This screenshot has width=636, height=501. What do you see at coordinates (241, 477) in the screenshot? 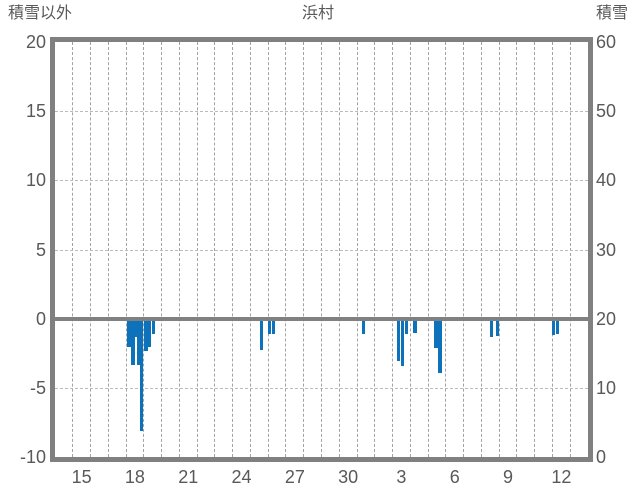
I see `x-tick-label: 24` at bounding box center [241, 477].